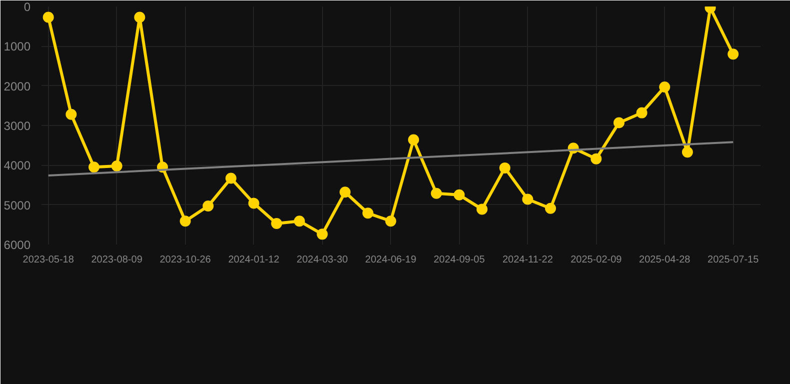 The width and height of the screenshot is (790, 384). I want to click on x-tick-label: 2023-05-18, so click(48, 260).